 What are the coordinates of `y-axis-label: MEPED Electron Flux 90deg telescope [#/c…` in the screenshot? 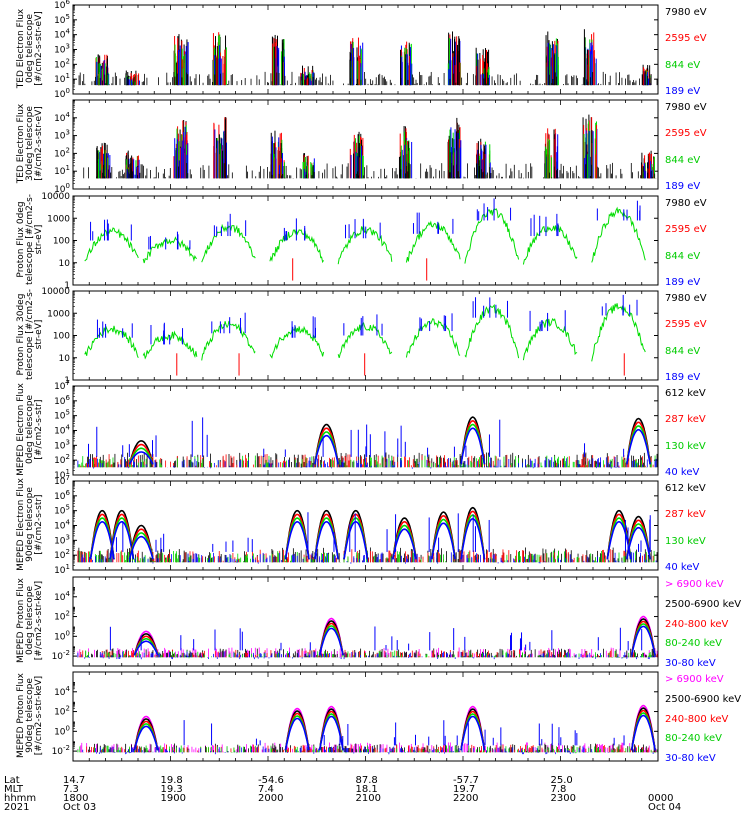 It's located at (30, 524).